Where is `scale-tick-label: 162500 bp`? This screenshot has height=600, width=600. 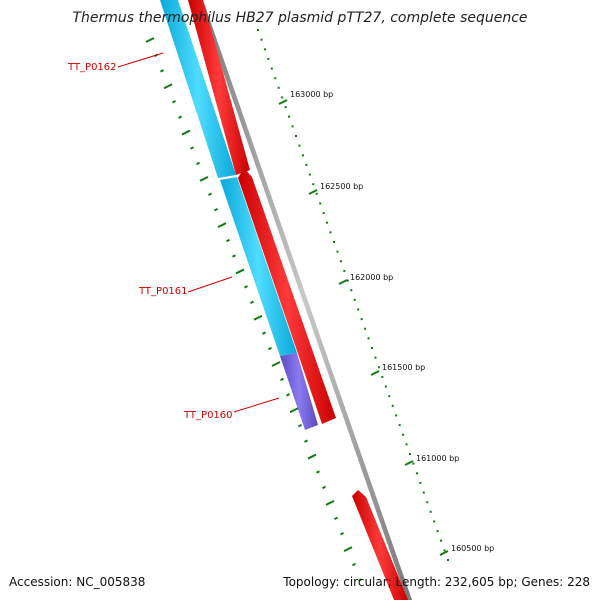
scale-tick-label: 162500 bp is located at coordinates (341, 186).